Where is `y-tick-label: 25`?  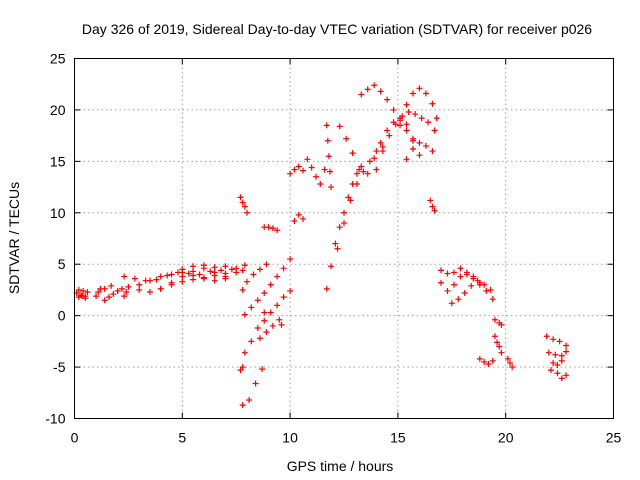 y-tick-label: 25 is located at coordinates (58, 59).